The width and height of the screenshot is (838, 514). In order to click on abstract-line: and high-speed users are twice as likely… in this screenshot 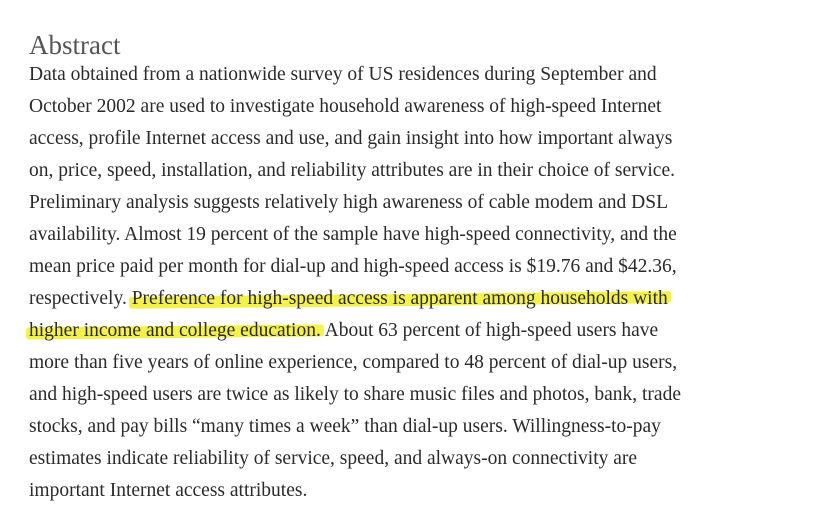, I will do `click(355, 394)`.